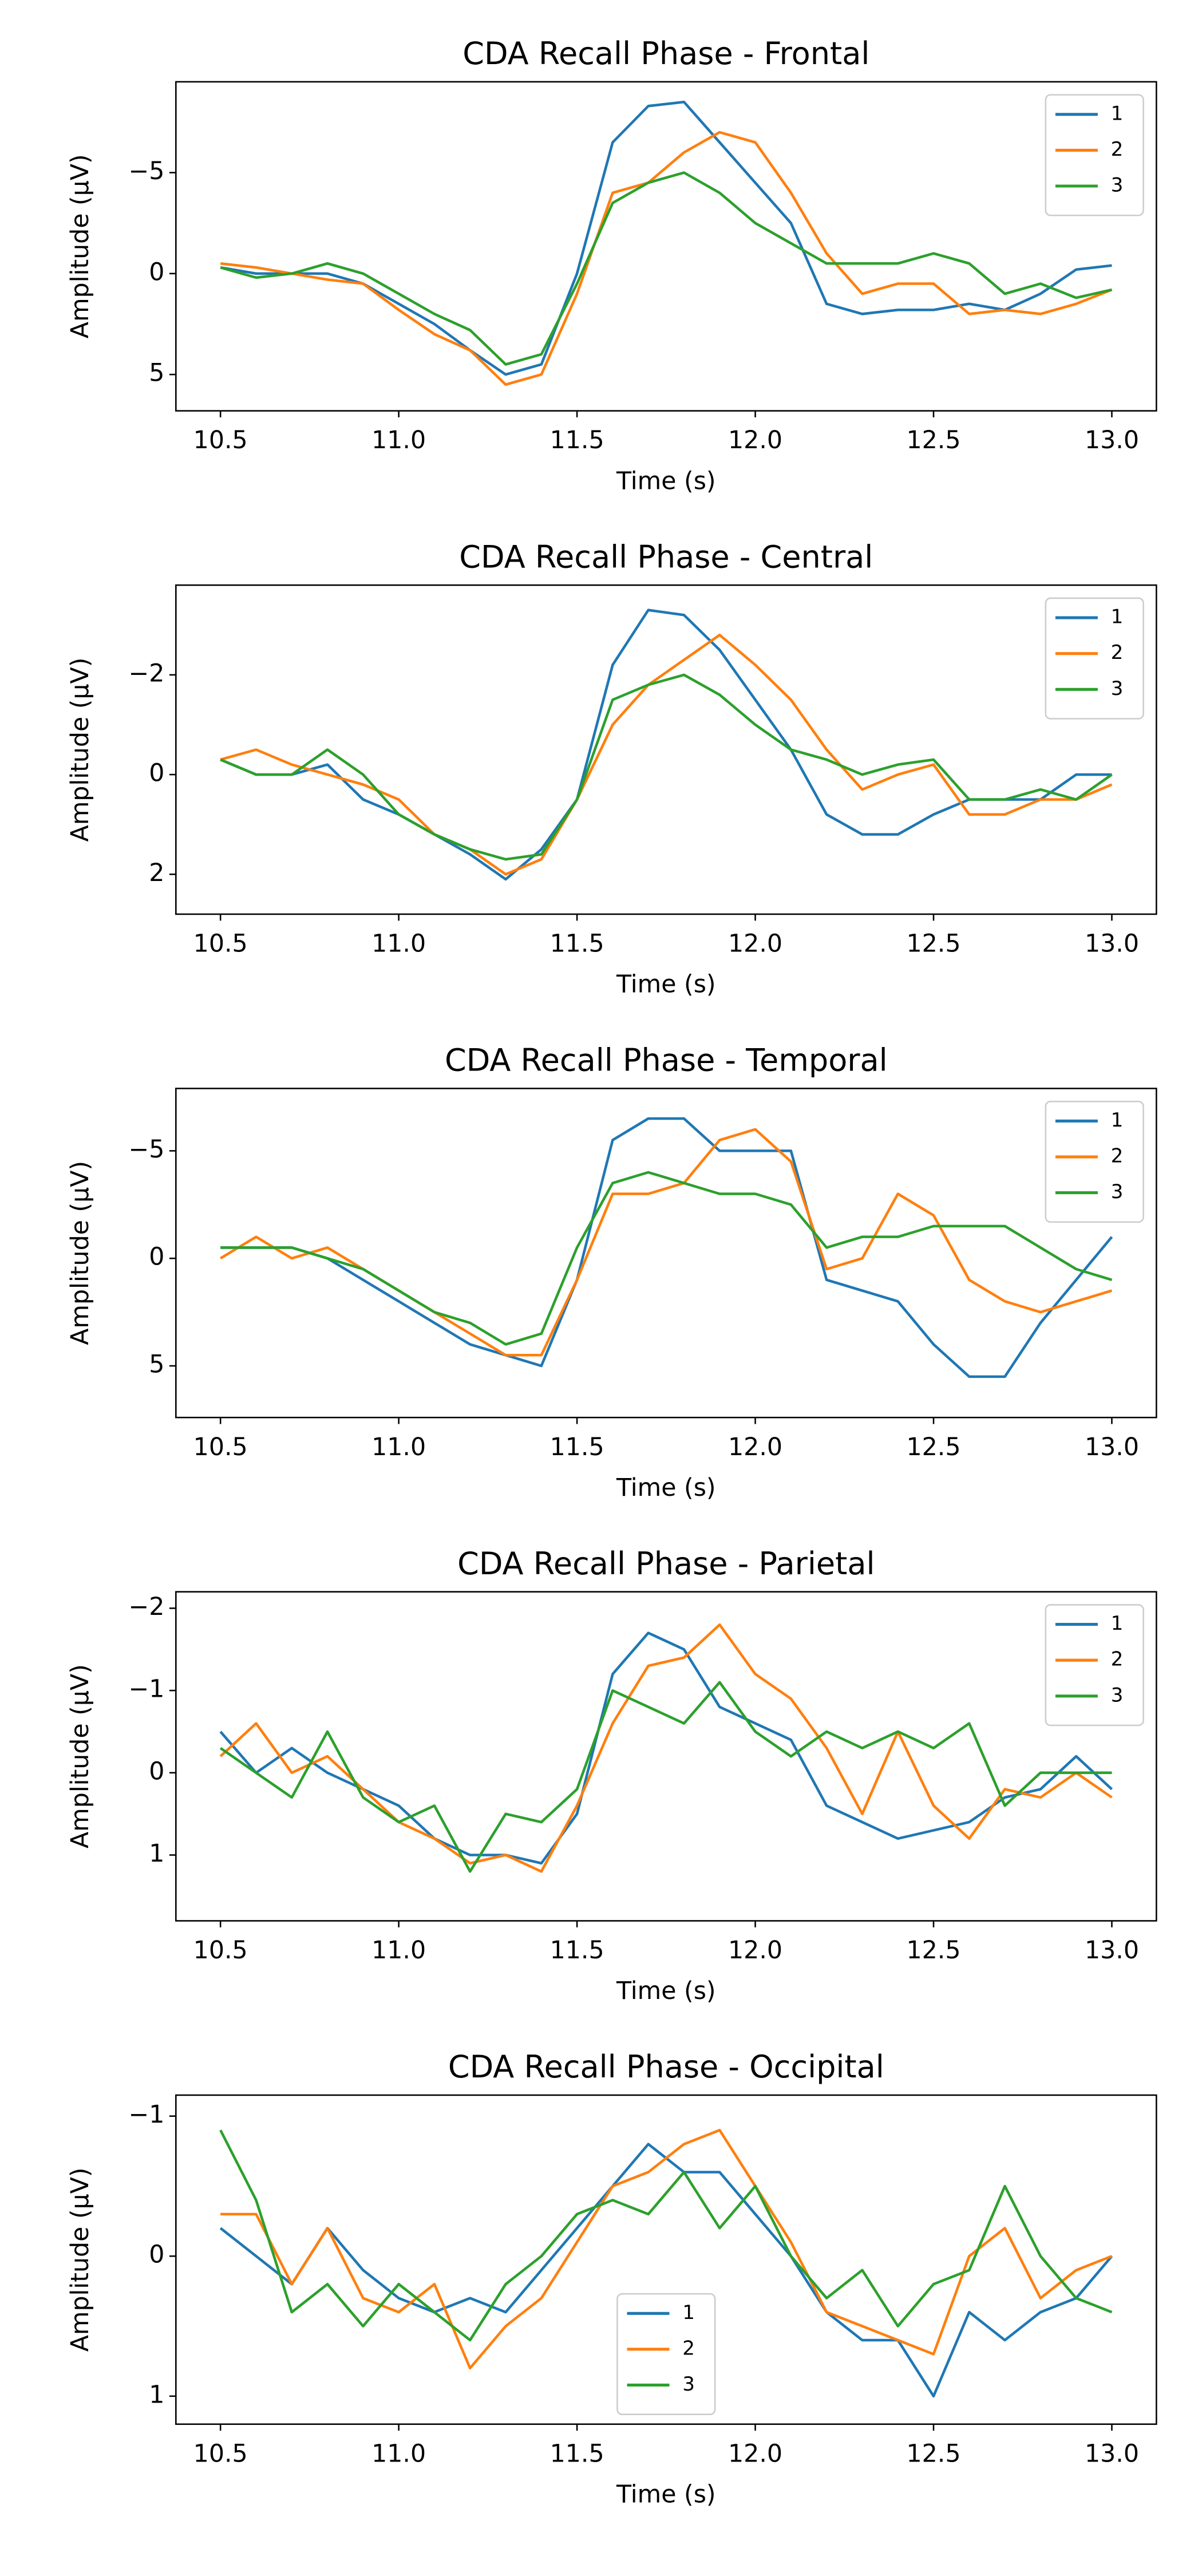 The image size is (1202, 2576). What do you see at coordinates (666, 1564) in the screenshot?
I see `chart-title: CDA Recall Phase - Parietal` at bounding box center [666, 1564].